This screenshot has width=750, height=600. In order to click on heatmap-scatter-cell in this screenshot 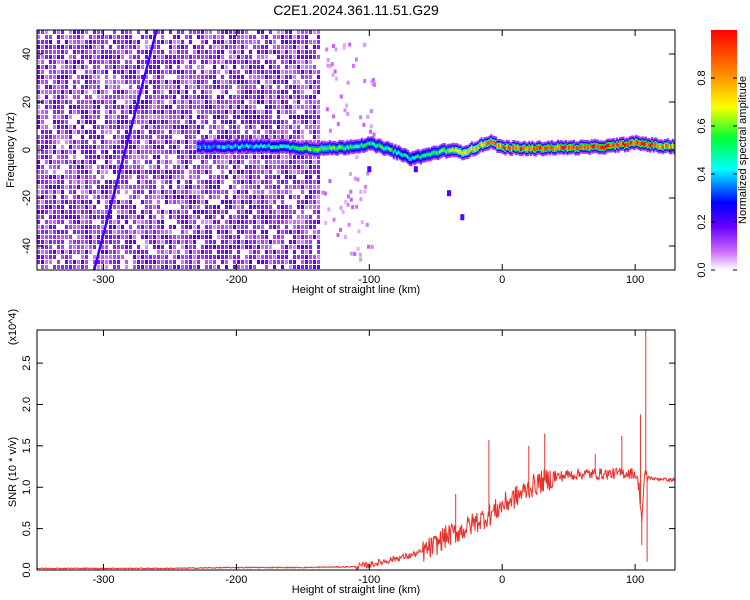, I will do `click(357, 157)`.